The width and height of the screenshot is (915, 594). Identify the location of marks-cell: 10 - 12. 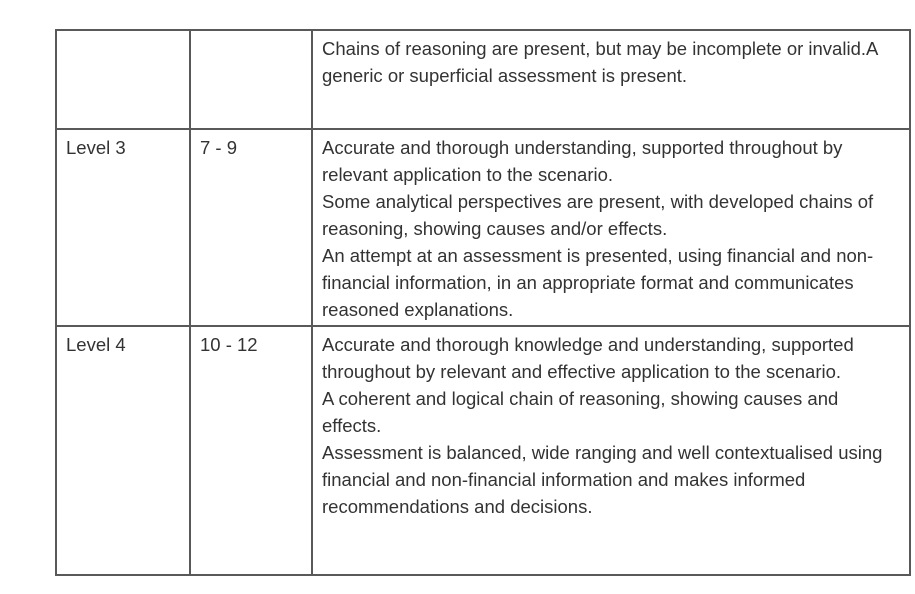
(251, 450).